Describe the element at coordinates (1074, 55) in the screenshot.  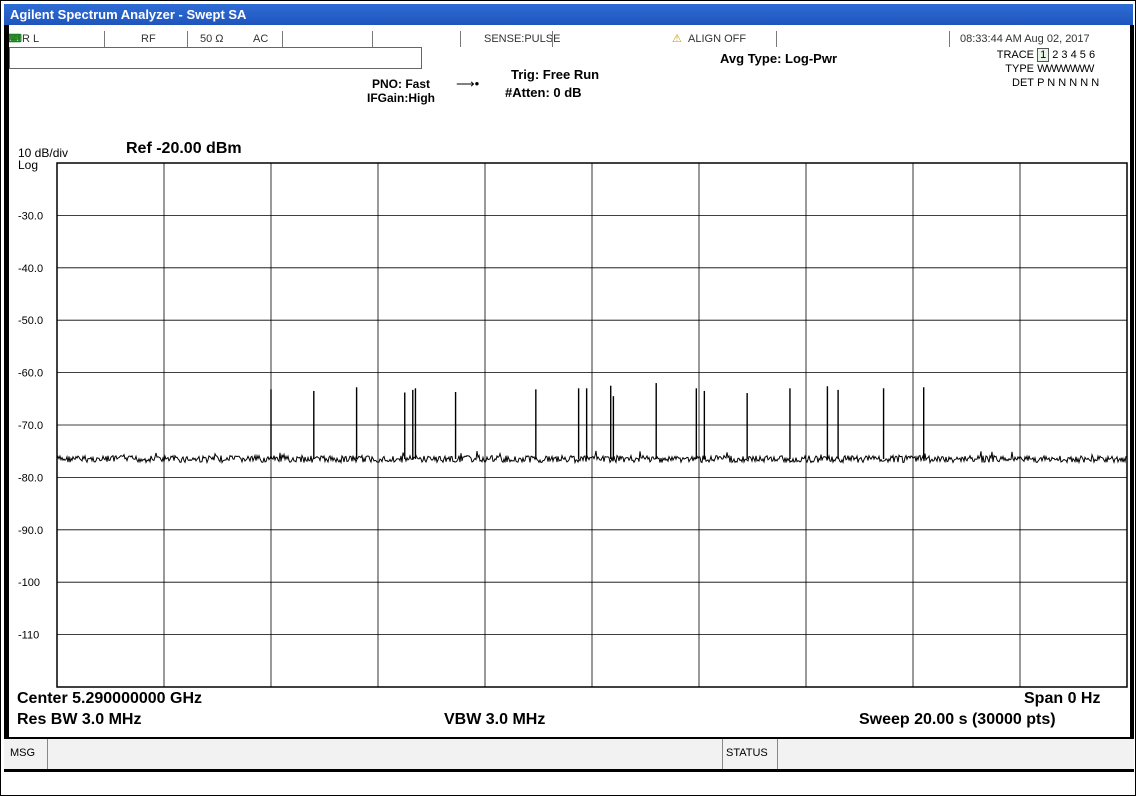
I see `trace-values: 2 3 4 5 6` at that location.